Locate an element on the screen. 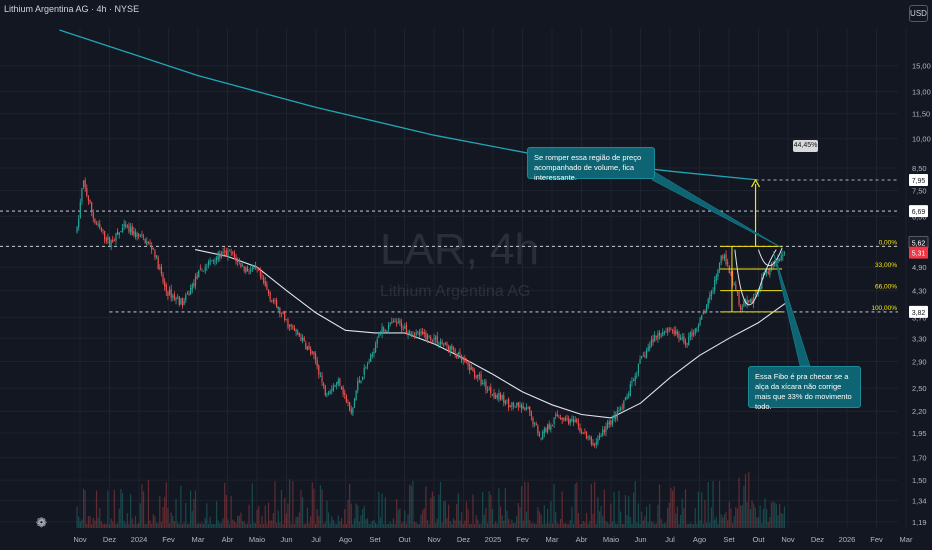 This screenshot has height=550, width=932. cup-shape is located at coordinates (755, 277).